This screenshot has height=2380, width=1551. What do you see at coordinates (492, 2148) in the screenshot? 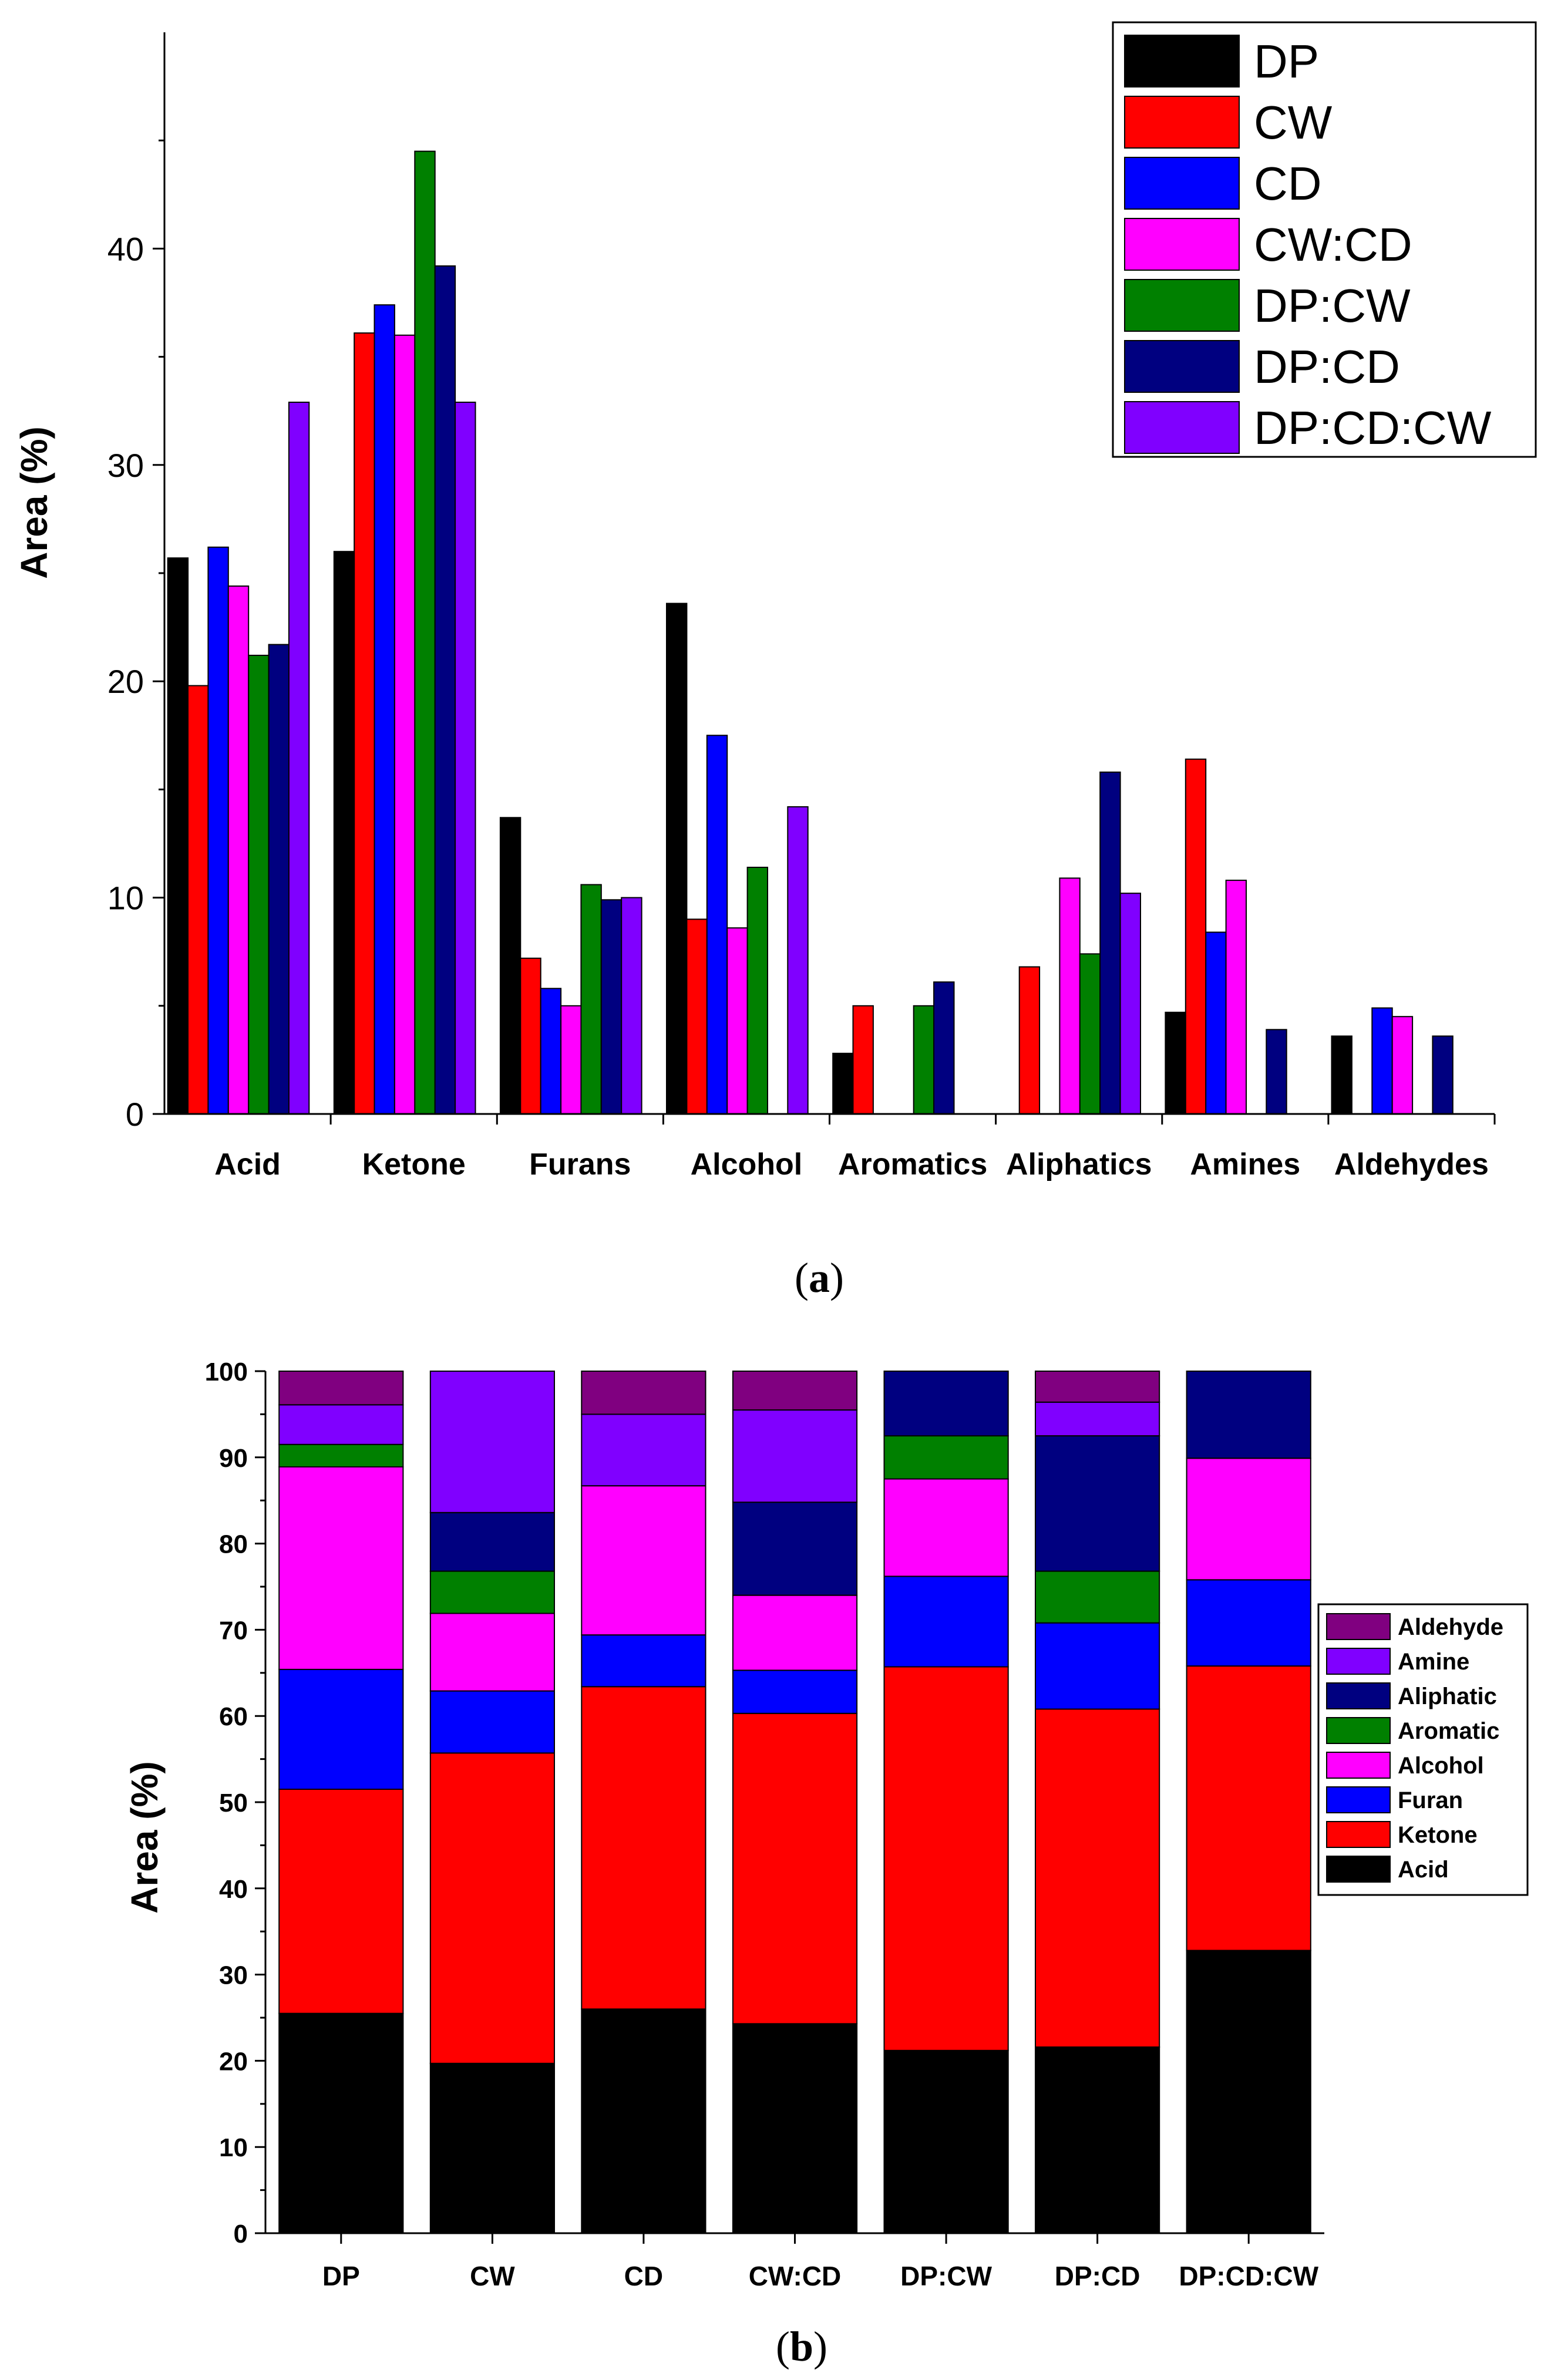
I see `stack-cw-acid` at bounding box center [492, 2148].